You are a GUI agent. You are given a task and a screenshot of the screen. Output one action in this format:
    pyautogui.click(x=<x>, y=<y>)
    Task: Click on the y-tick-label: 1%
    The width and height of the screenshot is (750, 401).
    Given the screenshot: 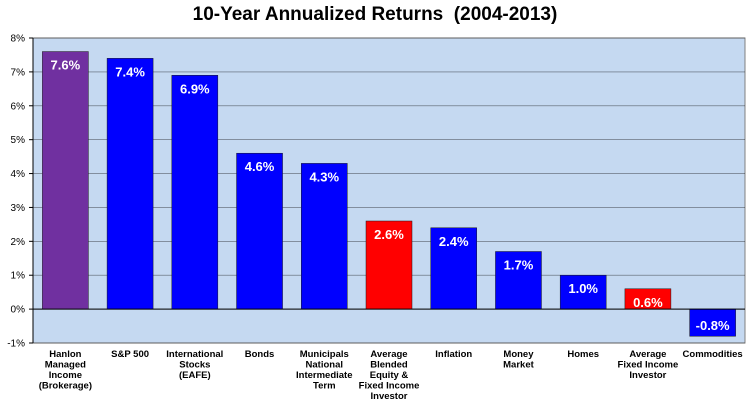 What is the action you would take?
    pyautogui.click(x=18, y=276)
    